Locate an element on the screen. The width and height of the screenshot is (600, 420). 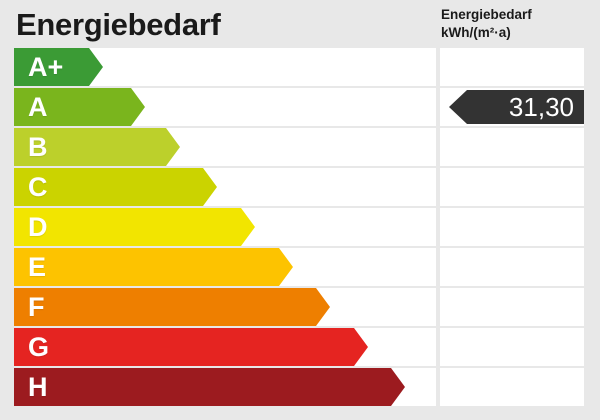
energy-class-letter: C is located at coordinates (38, 187).